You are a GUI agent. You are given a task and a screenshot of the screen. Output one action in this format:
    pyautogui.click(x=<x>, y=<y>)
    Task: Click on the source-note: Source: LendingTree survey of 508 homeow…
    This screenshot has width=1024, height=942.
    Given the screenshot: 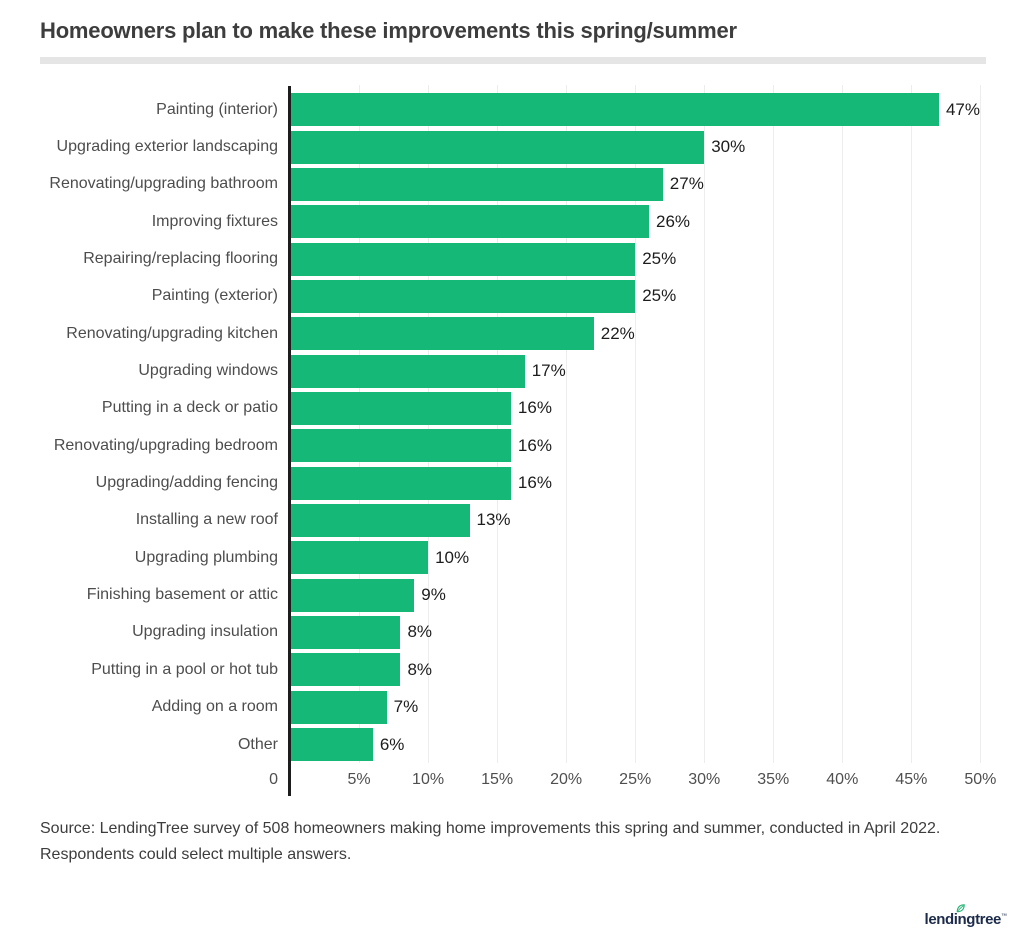 What is the action you would take?
    pyautogui.click(x=515, y=842)
    